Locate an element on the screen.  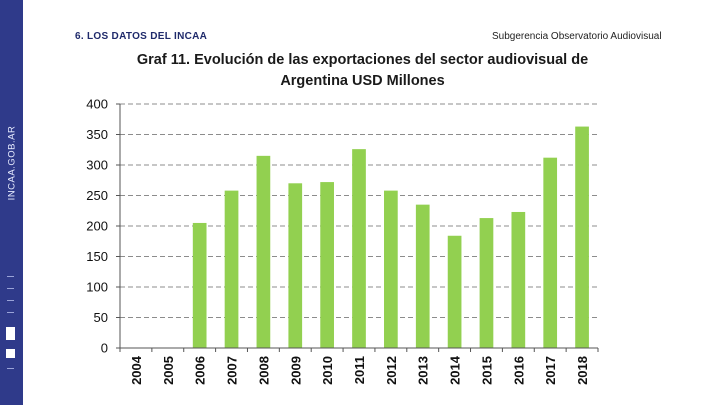
y-tick-label: 250 is located at coordinates (97, 195).